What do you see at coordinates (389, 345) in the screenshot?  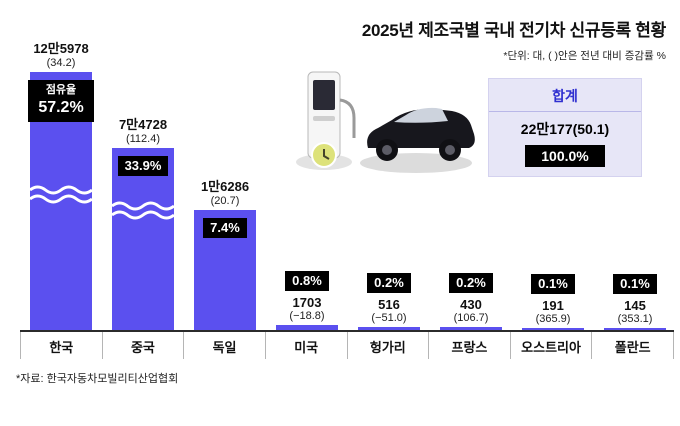 I see `x-label-hungary: 헝가리` at bounding box center [389, 345].